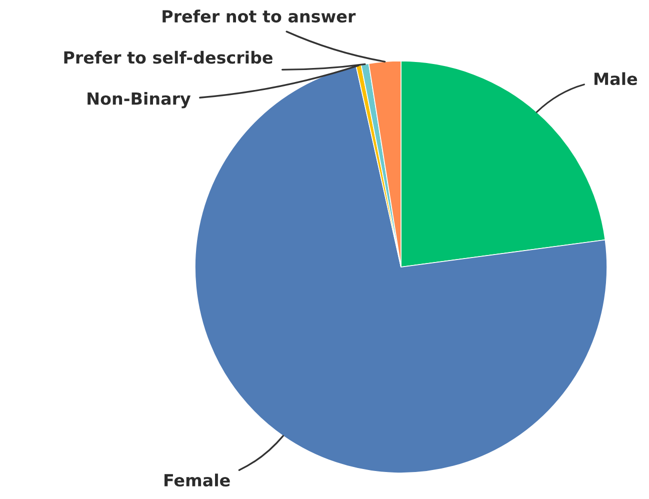 This screenshot has height=499, width=649. I want to click on slice-label: Non-Binary, so click(139, 100).